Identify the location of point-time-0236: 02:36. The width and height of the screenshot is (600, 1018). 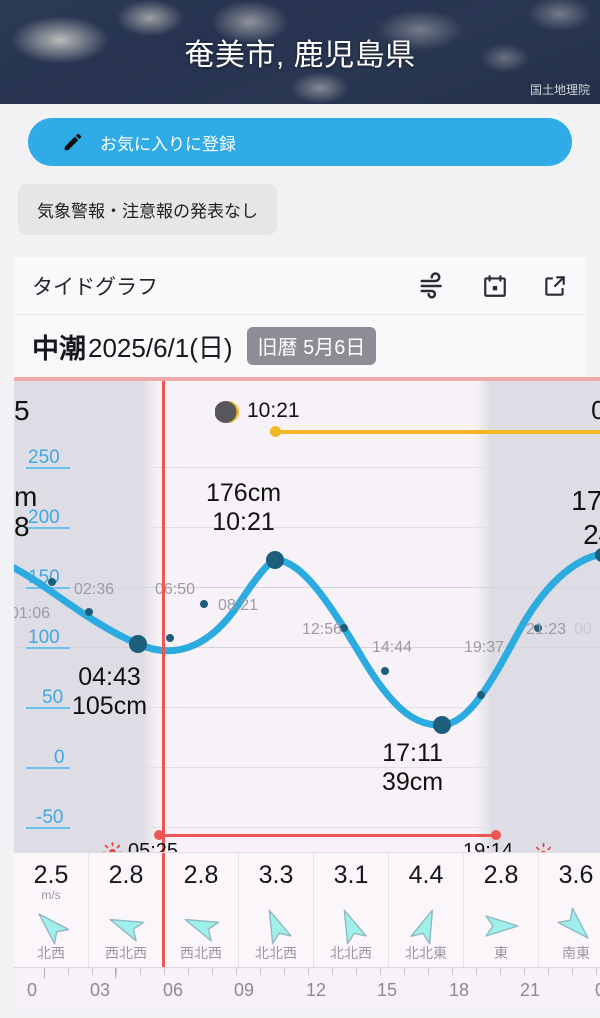
(94, 589).